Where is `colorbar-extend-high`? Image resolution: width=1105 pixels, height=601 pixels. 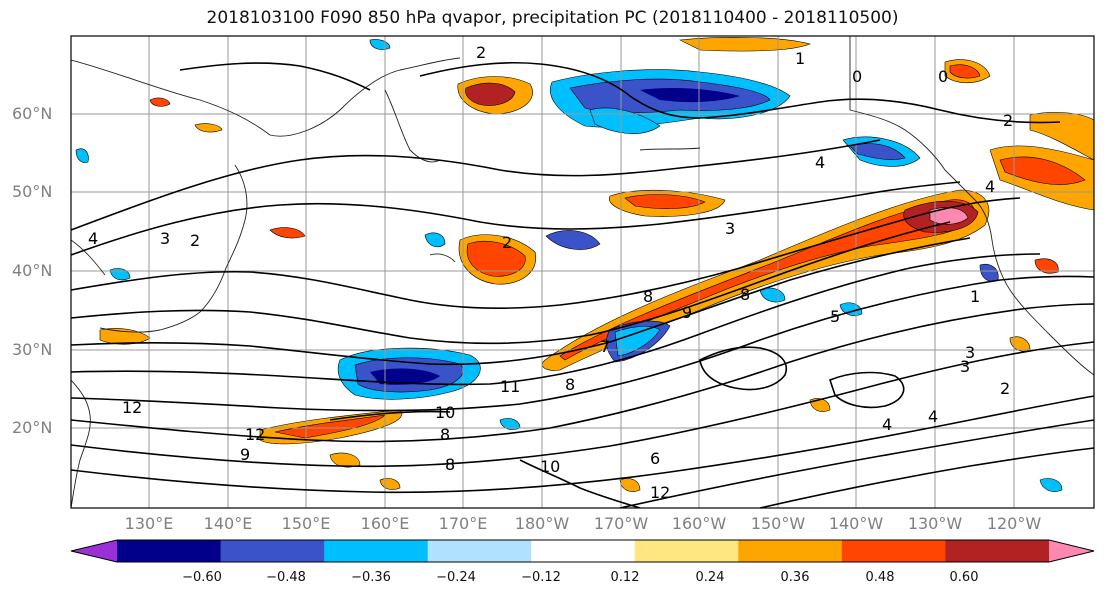
colorbar-extend-high is located at coordinates (1071, 551).